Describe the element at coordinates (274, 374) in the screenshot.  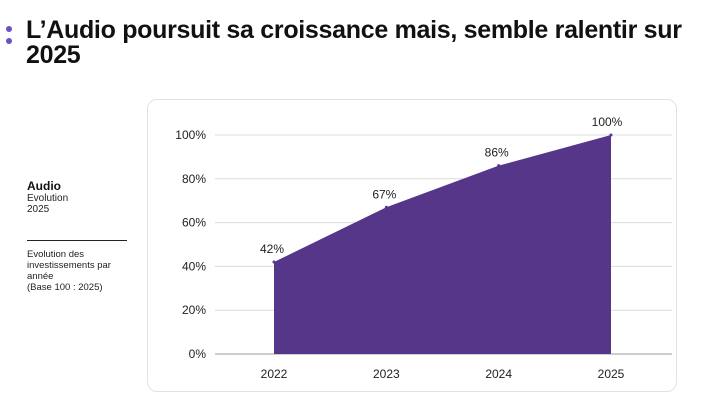
I see `x-tick-label: 2022` at that location.